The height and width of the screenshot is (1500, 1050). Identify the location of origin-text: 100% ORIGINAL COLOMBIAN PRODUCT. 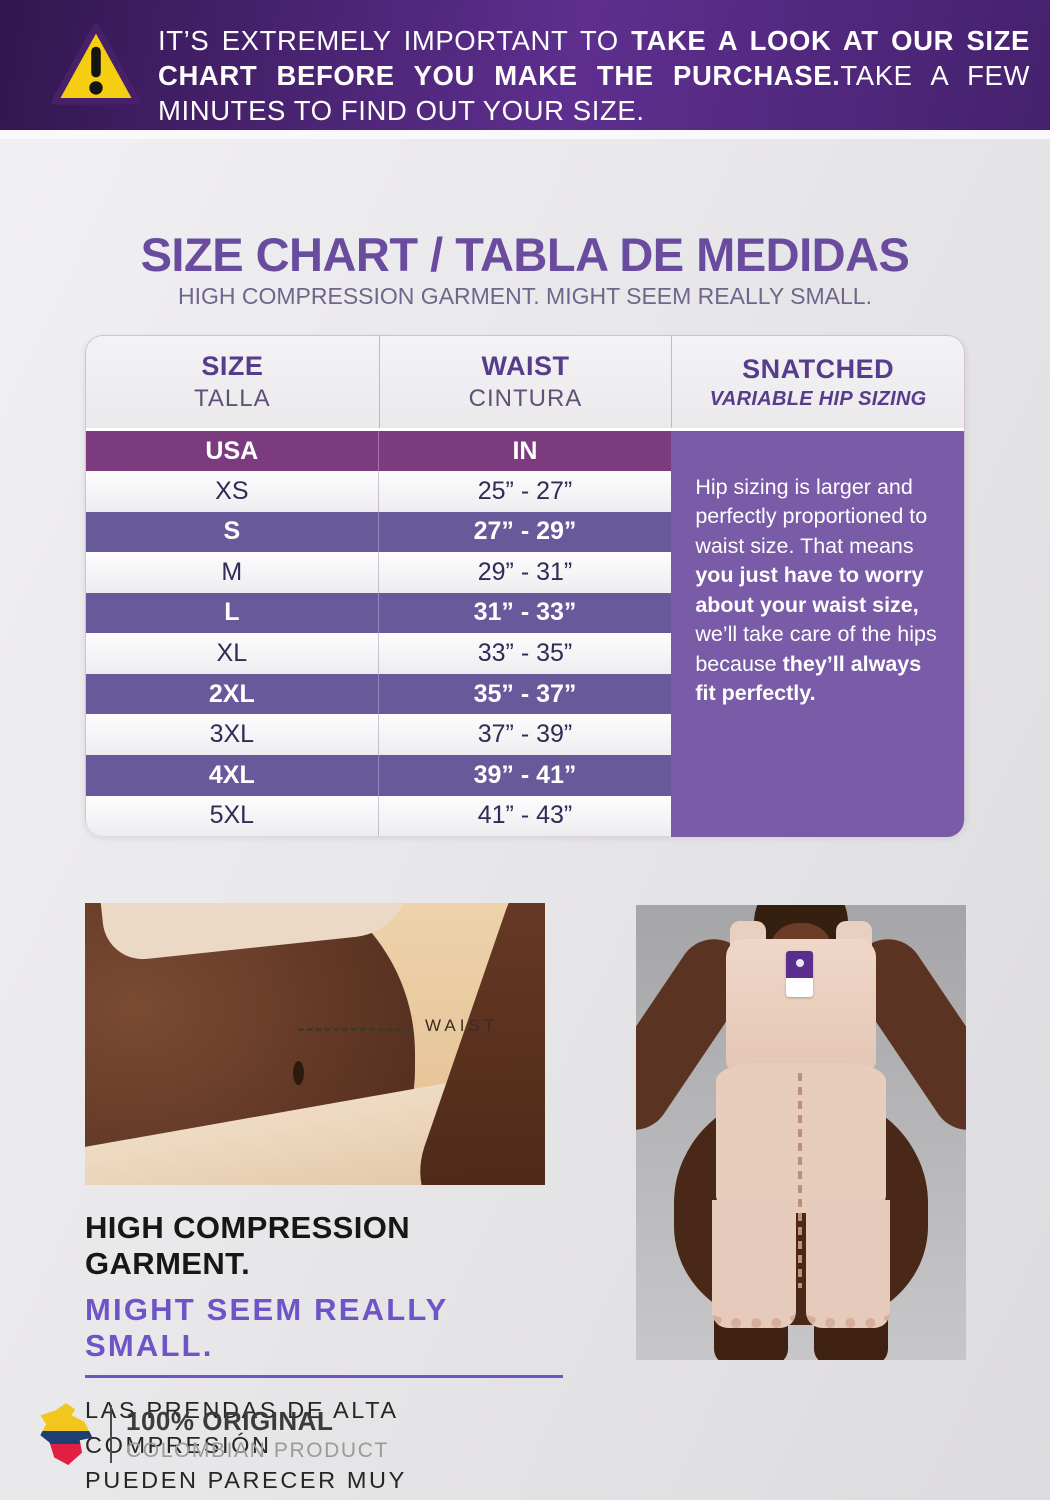
(257, 1434).